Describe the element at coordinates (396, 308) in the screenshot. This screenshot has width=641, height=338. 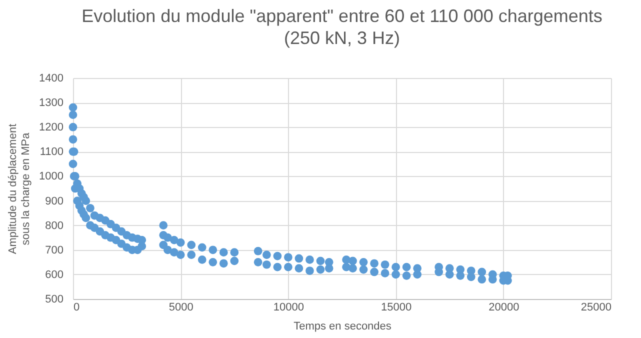
I see `x-tick-label: 15000` at that location.